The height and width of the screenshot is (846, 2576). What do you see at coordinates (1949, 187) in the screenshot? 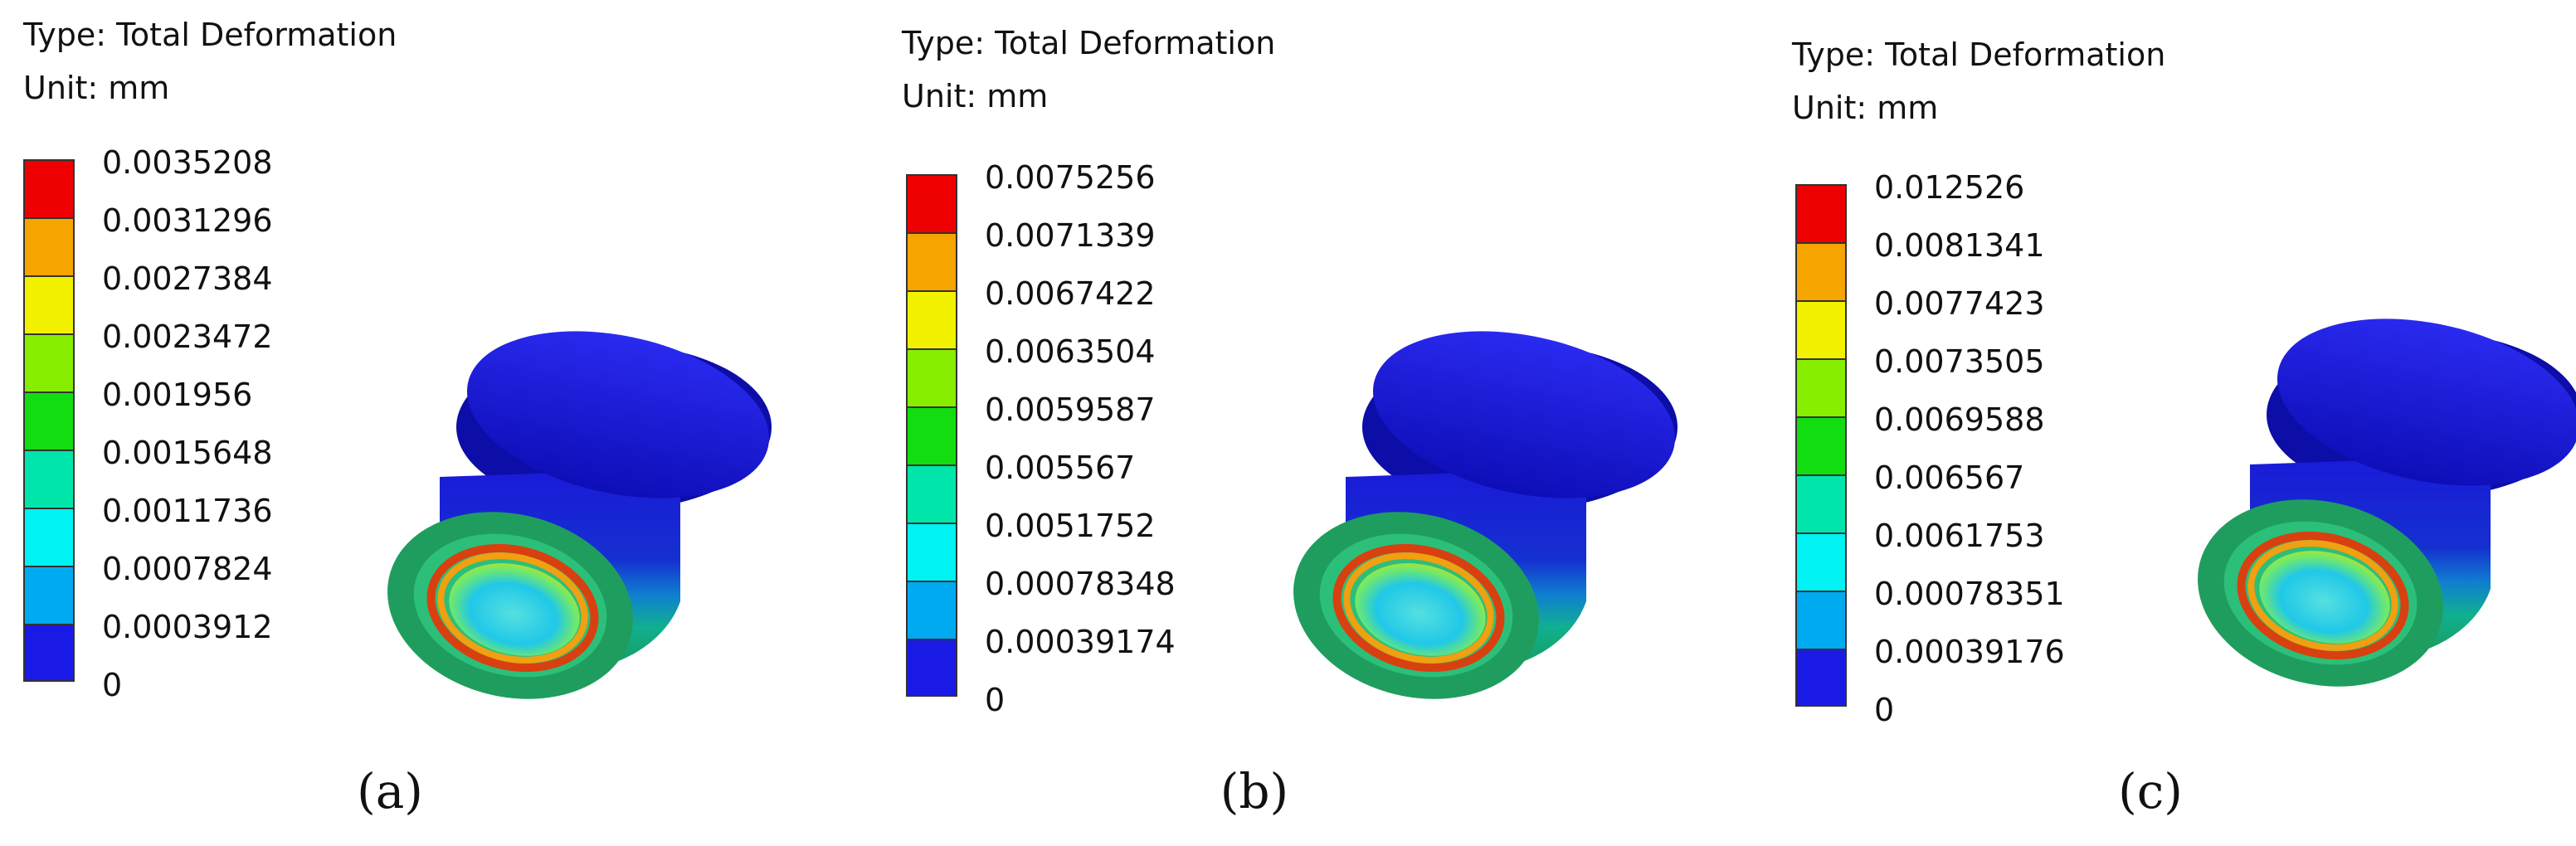
I see `legend-tick-label: 0.012526` at bounding box center [1949, 187].